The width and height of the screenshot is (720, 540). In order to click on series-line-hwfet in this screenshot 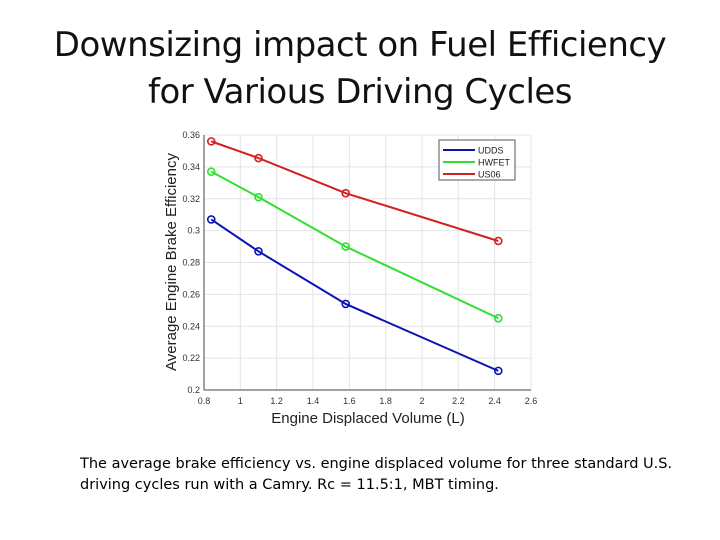, I will do `click(354, 245)`.